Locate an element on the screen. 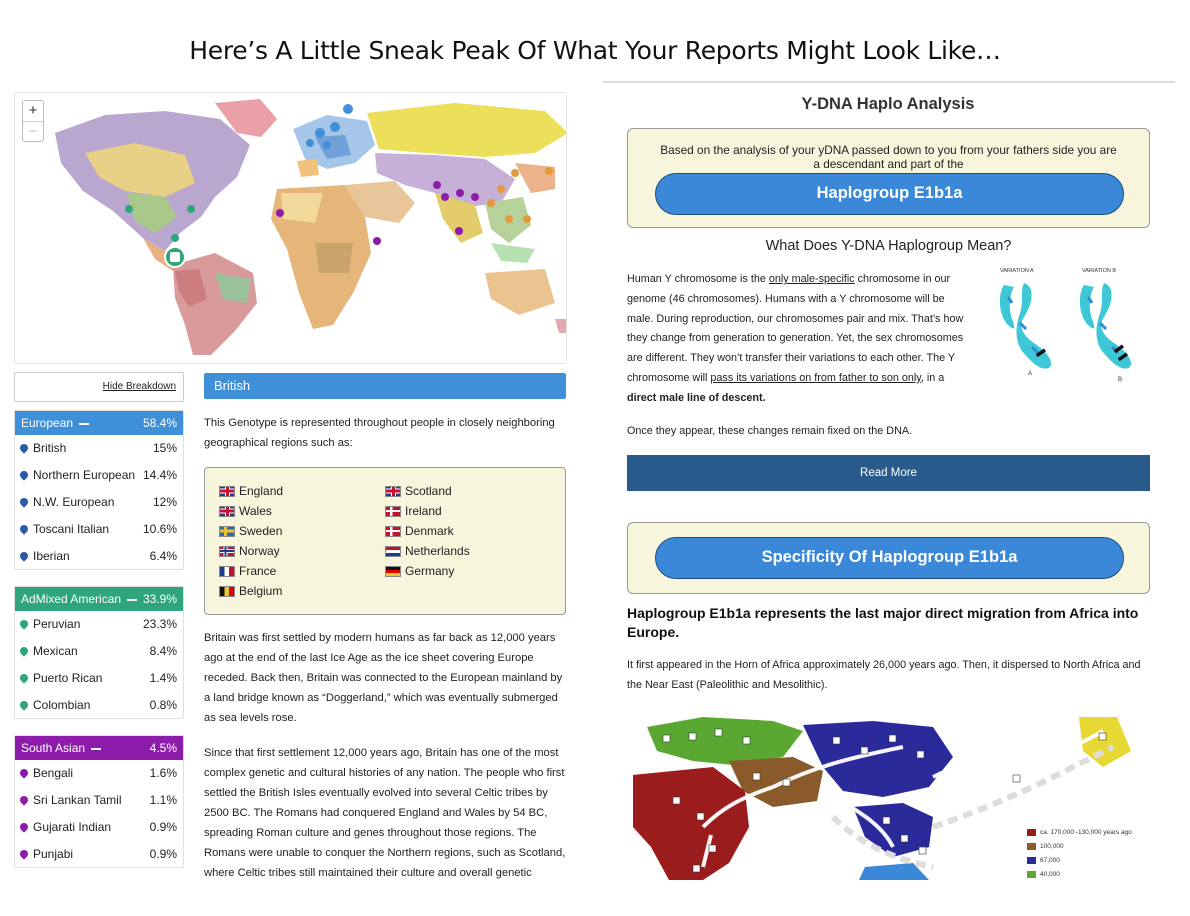 This screenshot has width=1190, height=916. region-item: Ireland is located at coordinates (413, 511).